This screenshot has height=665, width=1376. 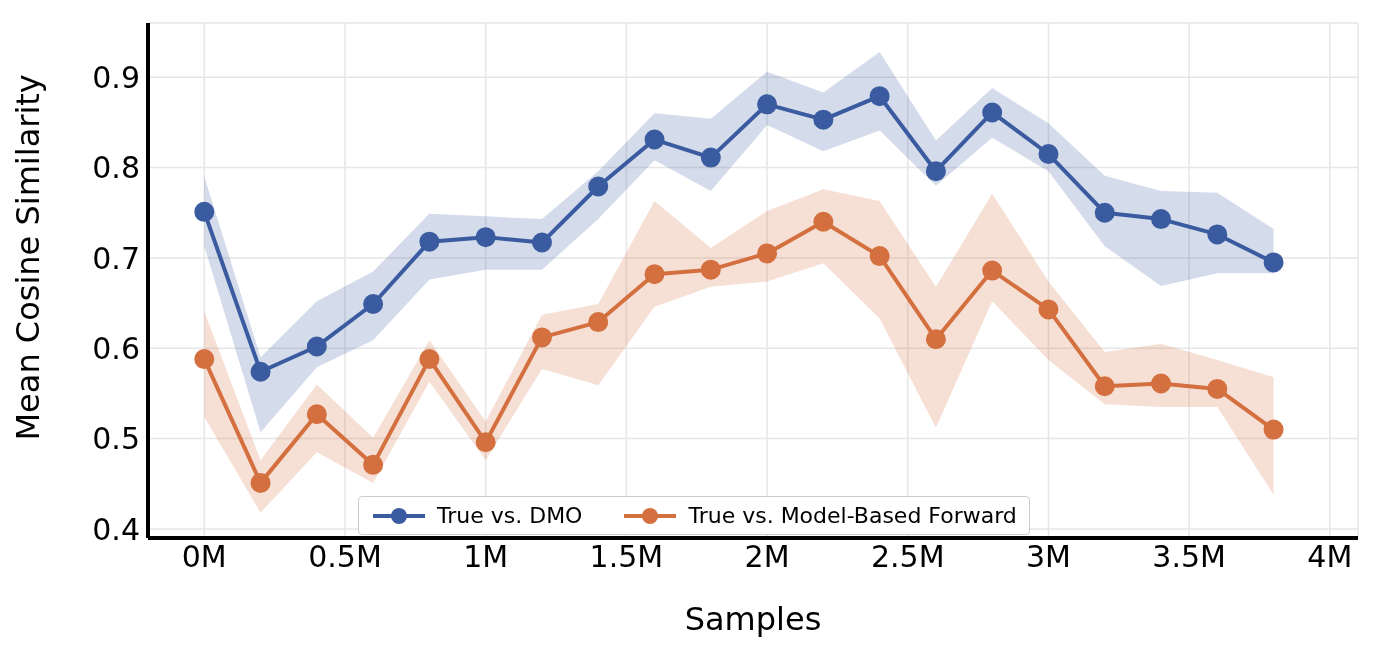 I want to click on y-tick-label: 0.4, so click(x=116, y=529).